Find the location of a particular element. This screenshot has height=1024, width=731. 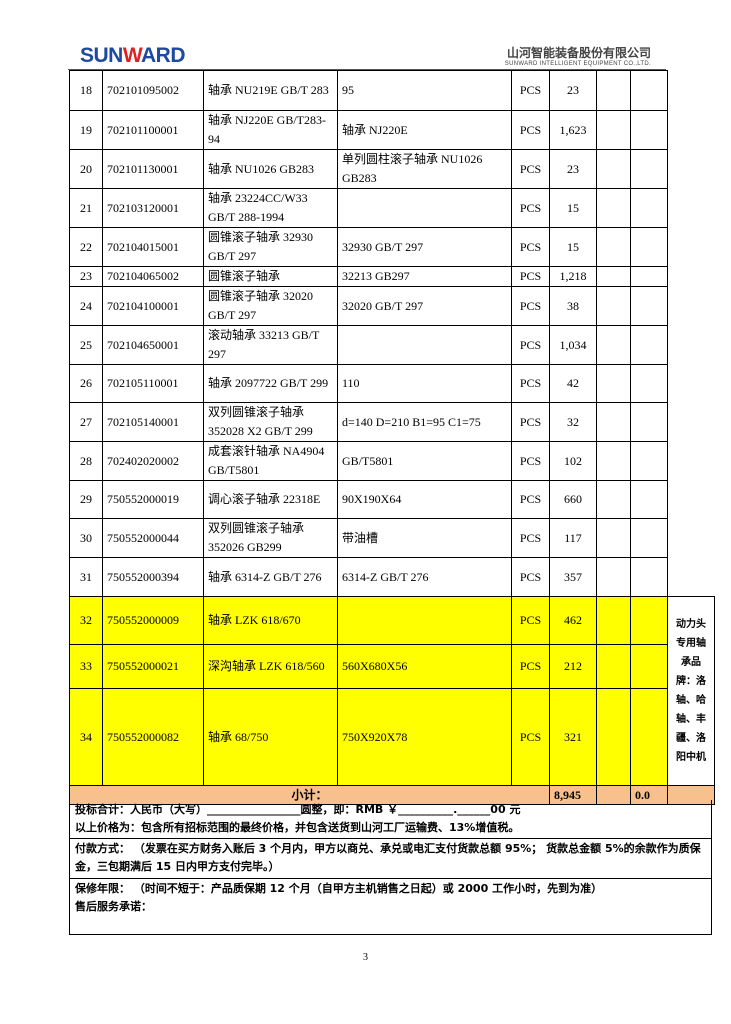

table-row: 34 750552000082 轴承 68/750 750X920X78 PCS 321 is located at coordinates (392, 737).